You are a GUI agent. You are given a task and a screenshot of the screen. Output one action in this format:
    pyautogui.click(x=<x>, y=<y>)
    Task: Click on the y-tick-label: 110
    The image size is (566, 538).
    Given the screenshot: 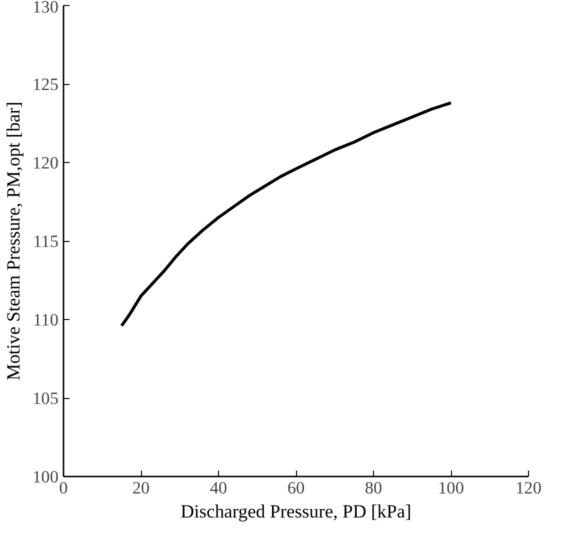 What is the action you would take?
    pyautogui.click(x=46, y=320)
    